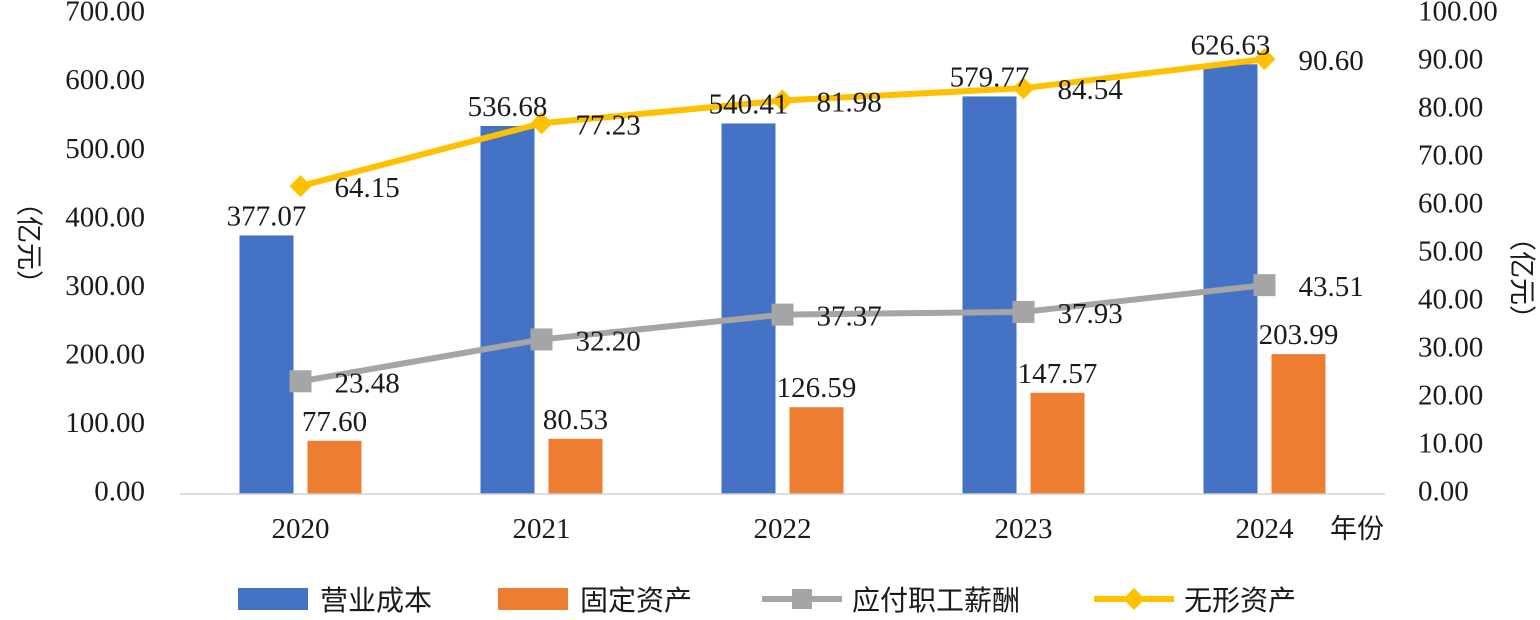 The height and width of the screenshot is (620, 1540). What do you see at coordinates (1458, 14) in the screenshot?
I see `right-axis-tick-label: 100.00` at bounding box center [1458, 14].